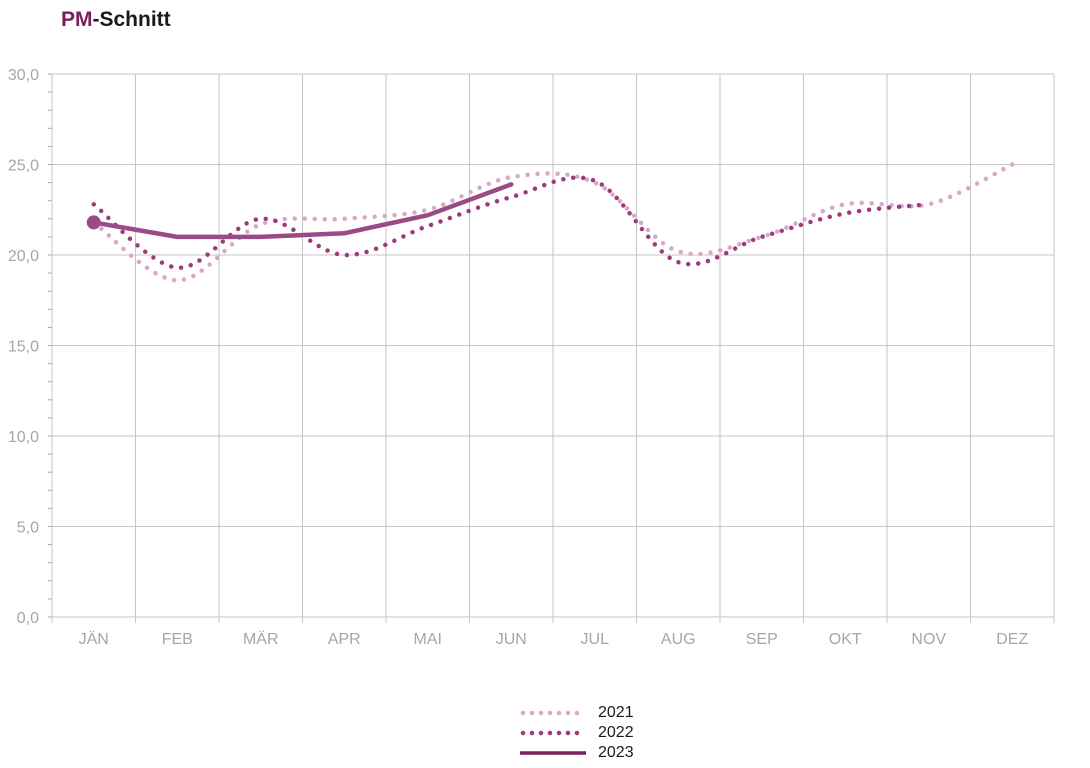  What do you see at coordinates (77, 19) in the screenshot?
I see `title-accent: PM` at bounding box center [77, 19].